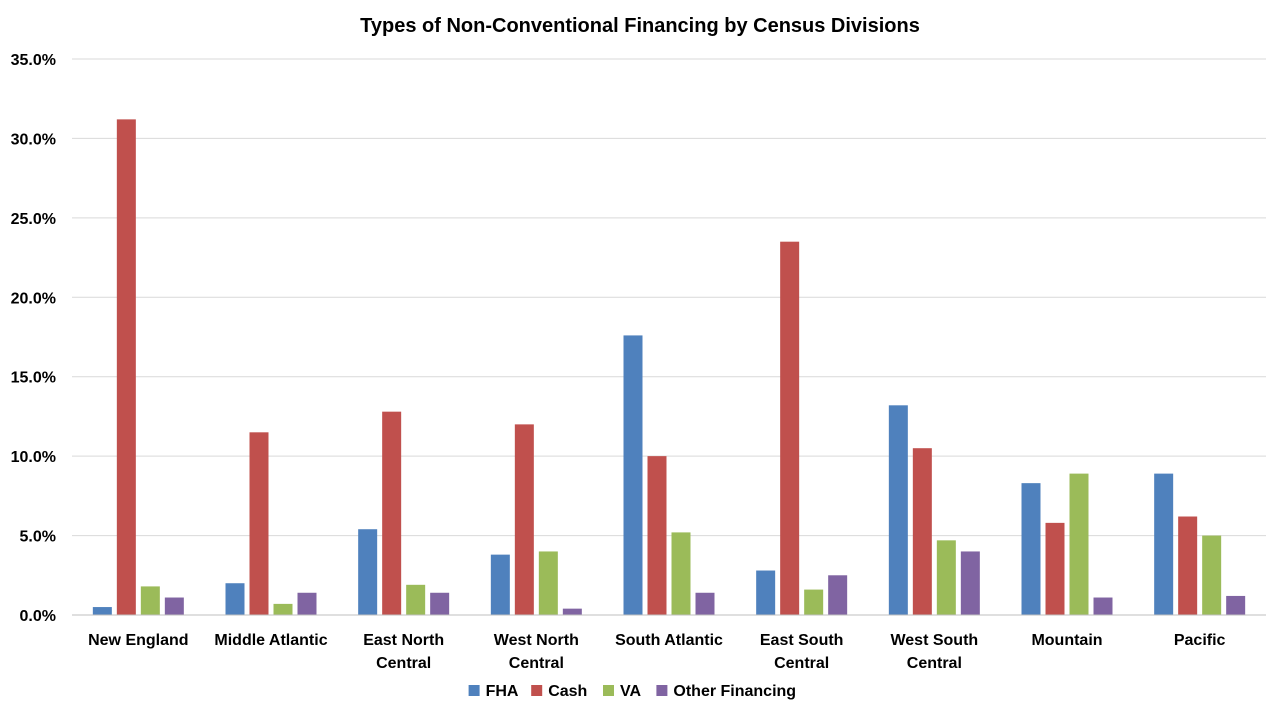  Describe the element at coordinates (734, 691) in the screenshot. I see `legend-label: Other Financing` at that location.